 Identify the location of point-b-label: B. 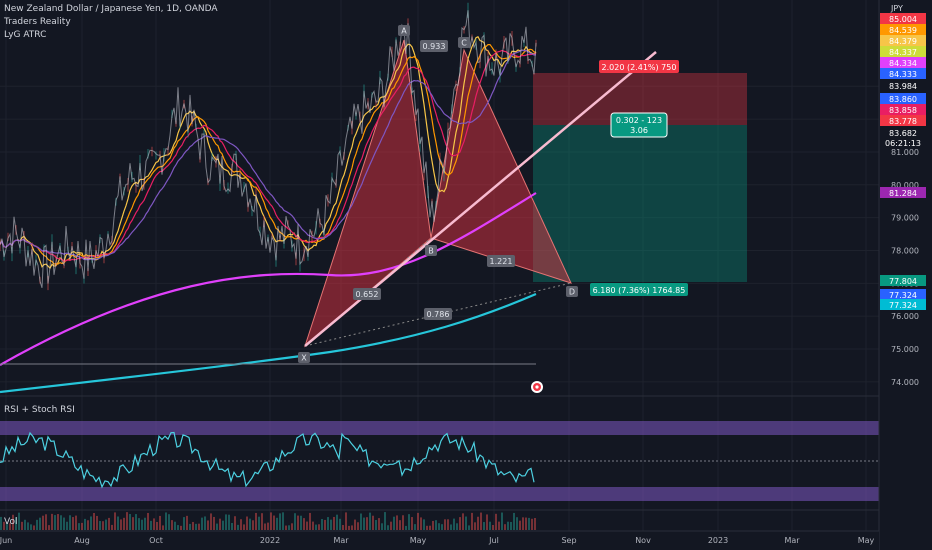
(431, 251).